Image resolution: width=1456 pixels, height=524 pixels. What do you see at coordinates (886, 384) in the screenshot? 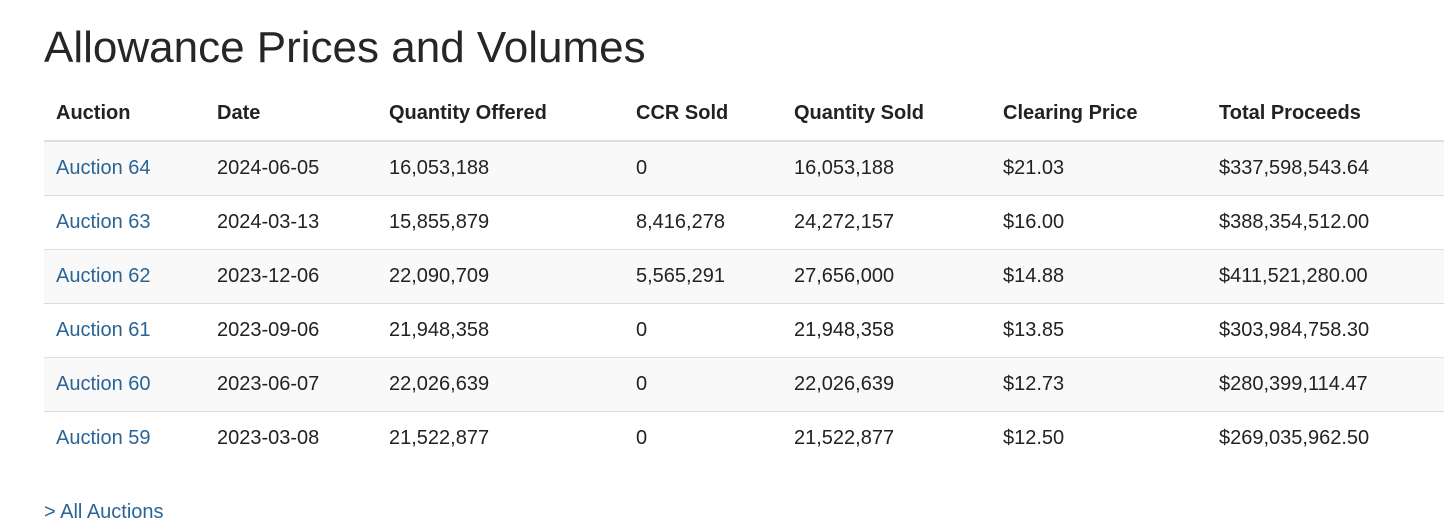
I see `quantity-sold-cell: 22,026,639` at bounding box center [886, 384].